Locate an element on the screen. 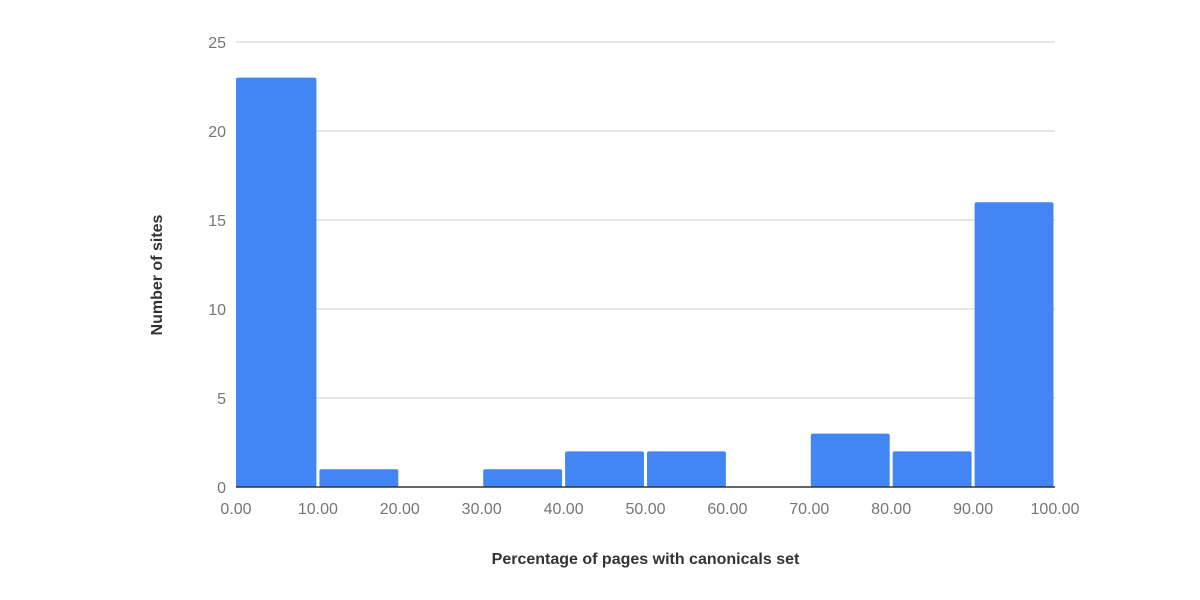  y-tick-label: 10 is located at coordinates (217, 310).